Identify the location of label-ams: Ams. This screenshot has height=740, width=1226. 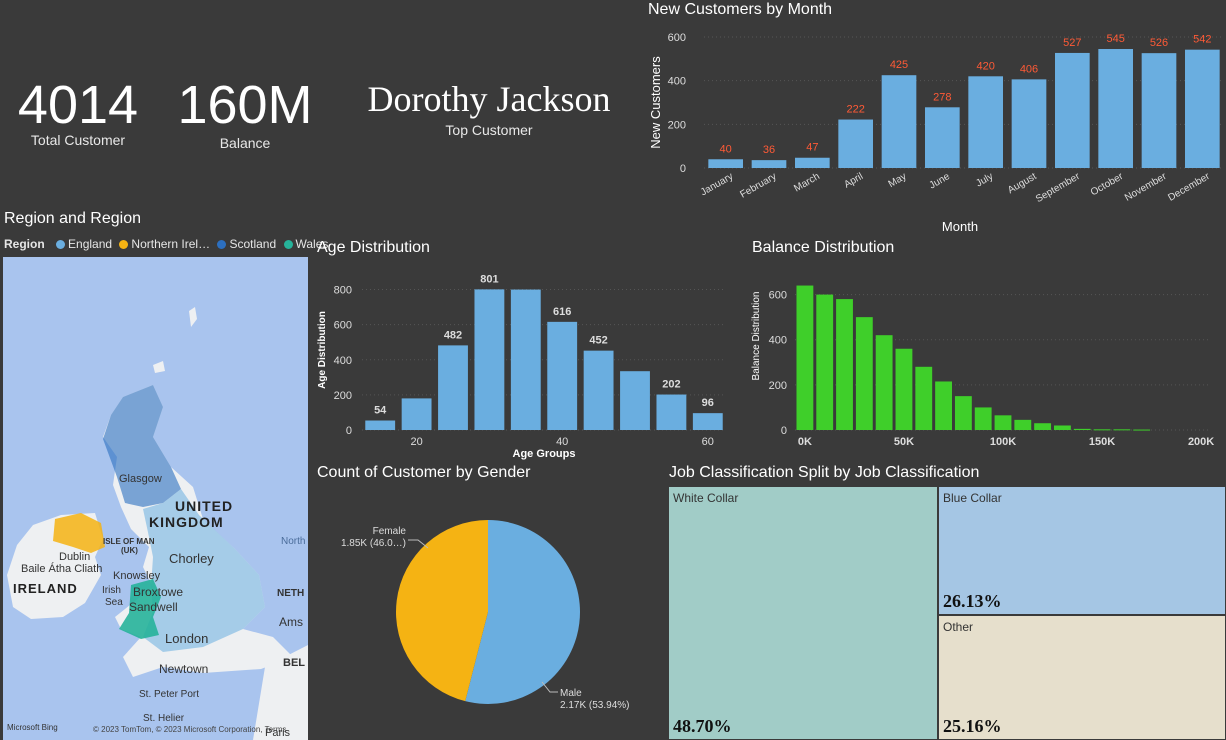
(291, 622).